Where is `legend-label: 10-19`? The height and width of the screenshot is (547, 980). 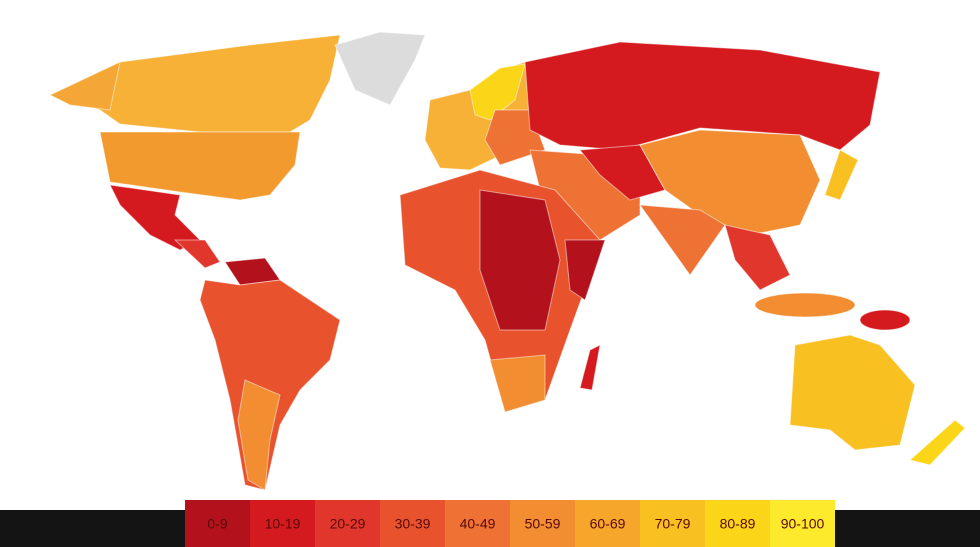 legend-label: 10-19 is located at coordinates (283, 524).